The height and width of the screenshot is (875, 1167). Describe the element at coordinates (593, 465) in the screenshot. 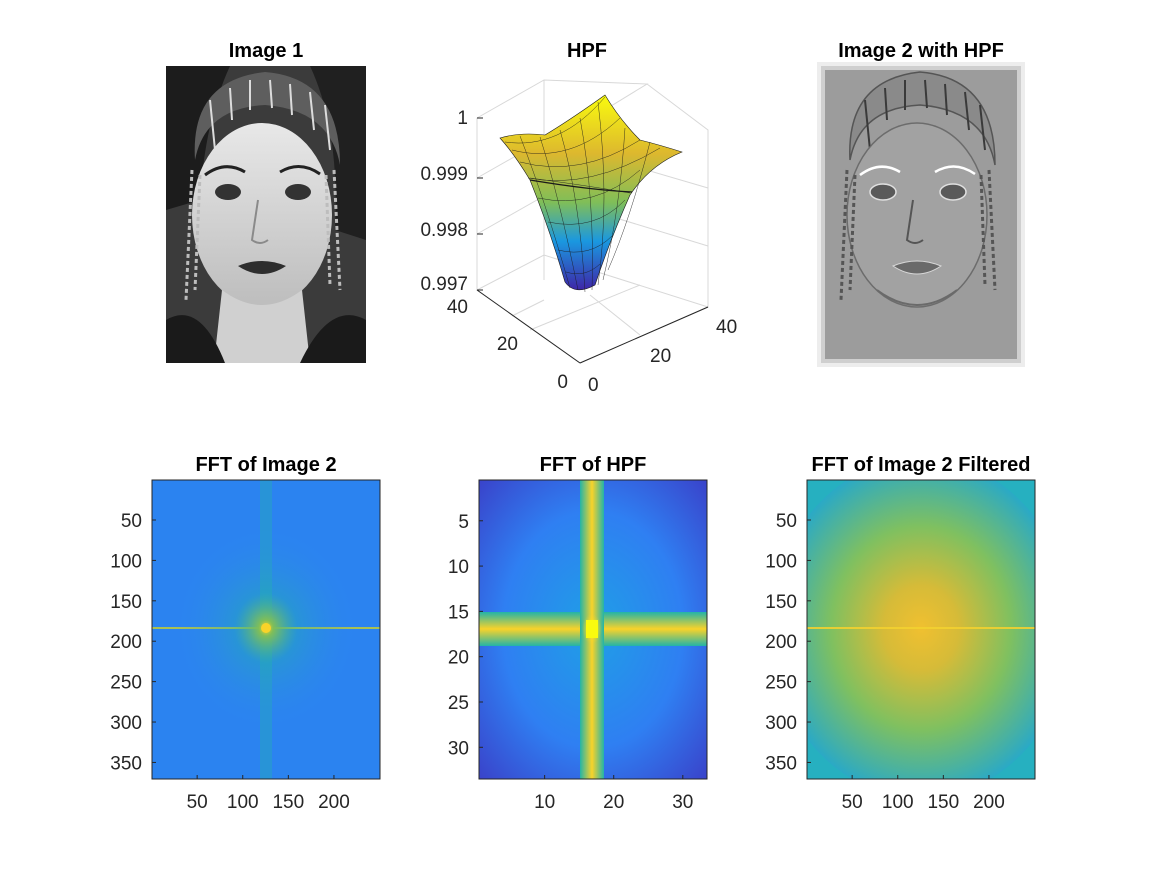

I see `fft-hpf-title: FFT of HPF` at that location.